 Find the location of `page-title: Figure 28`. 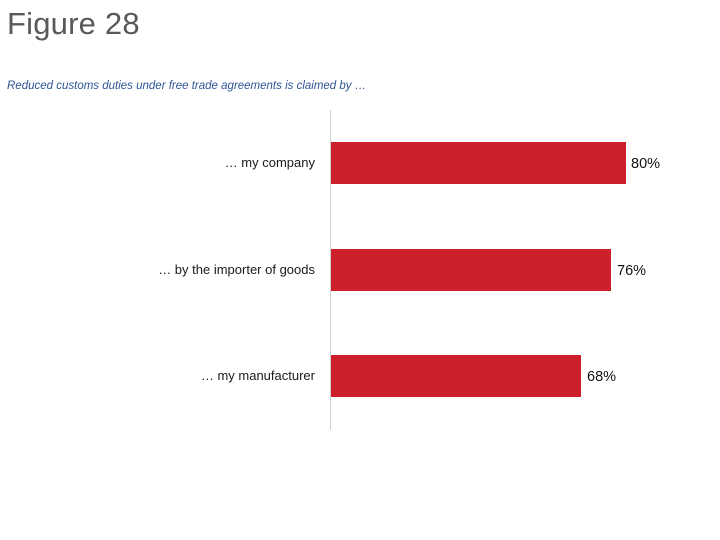

page-title: Figure 28 is located at coordinates (73, 23).